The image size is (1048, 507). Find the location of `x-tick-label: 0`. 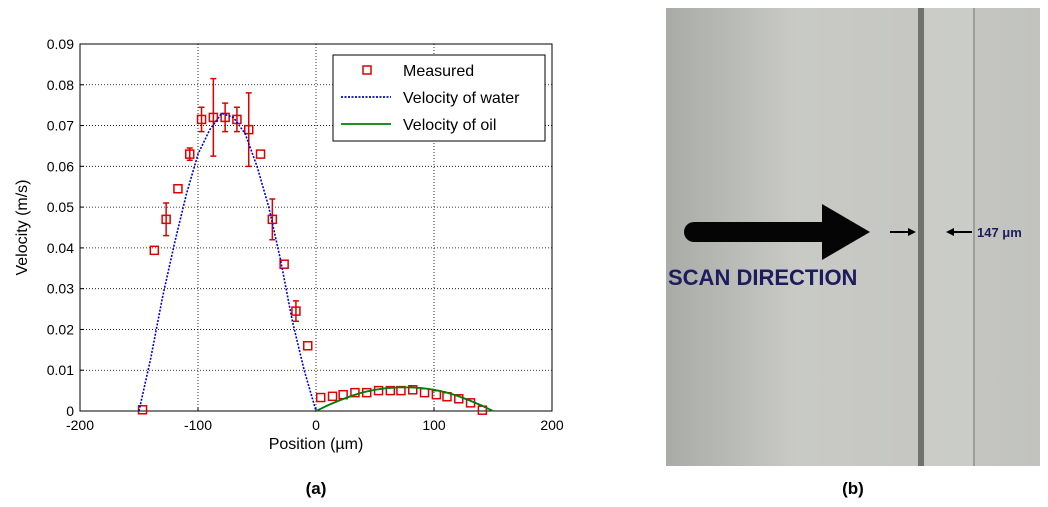

x-tick-label: 0 is located at coordinates (316, 425).